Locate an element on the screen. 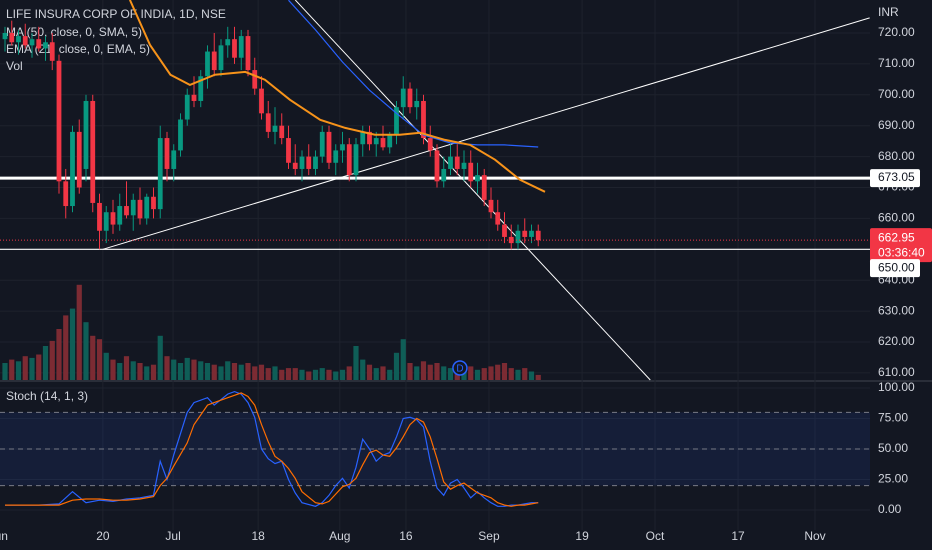 The width and height of the screenshot is (932, 550). hline-label: 650.00 is located at coordinates (896, 267).